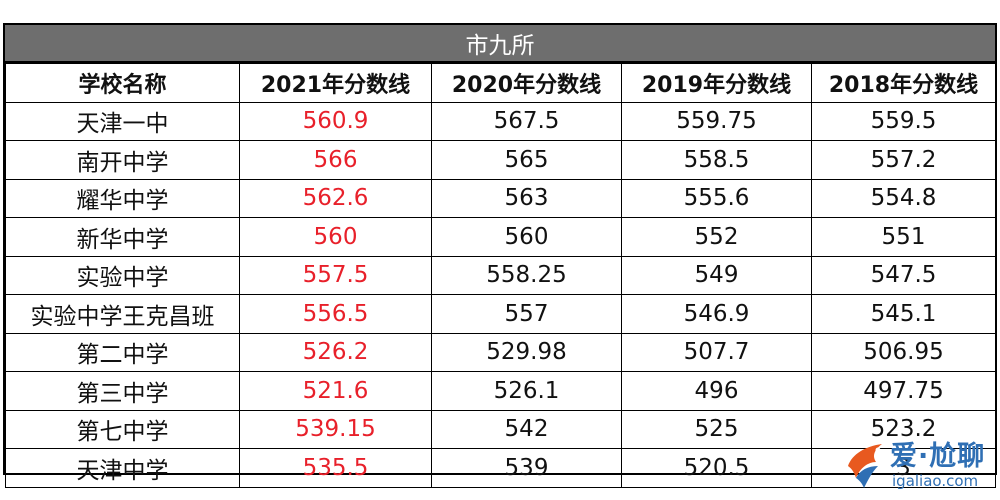  What do you see at coordinates (526, 198) in the screenshot?
I see `score-2020-cell: 563` at bounding box center [526, 198].